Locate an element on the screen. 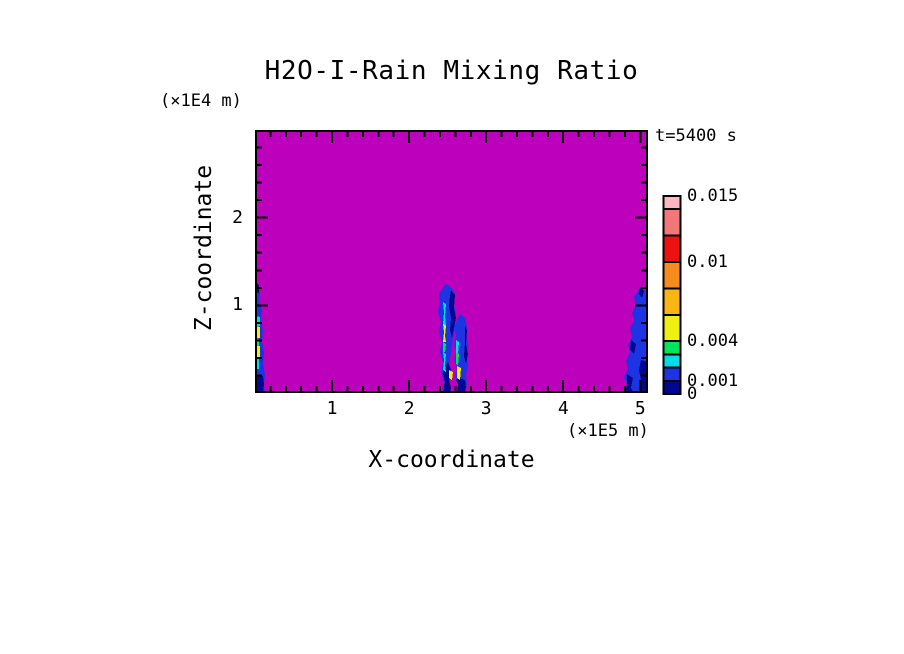 This screenshot has height=654, width=904. colorbar-tick-label: 0.015 is located at coordinates (713, 196).